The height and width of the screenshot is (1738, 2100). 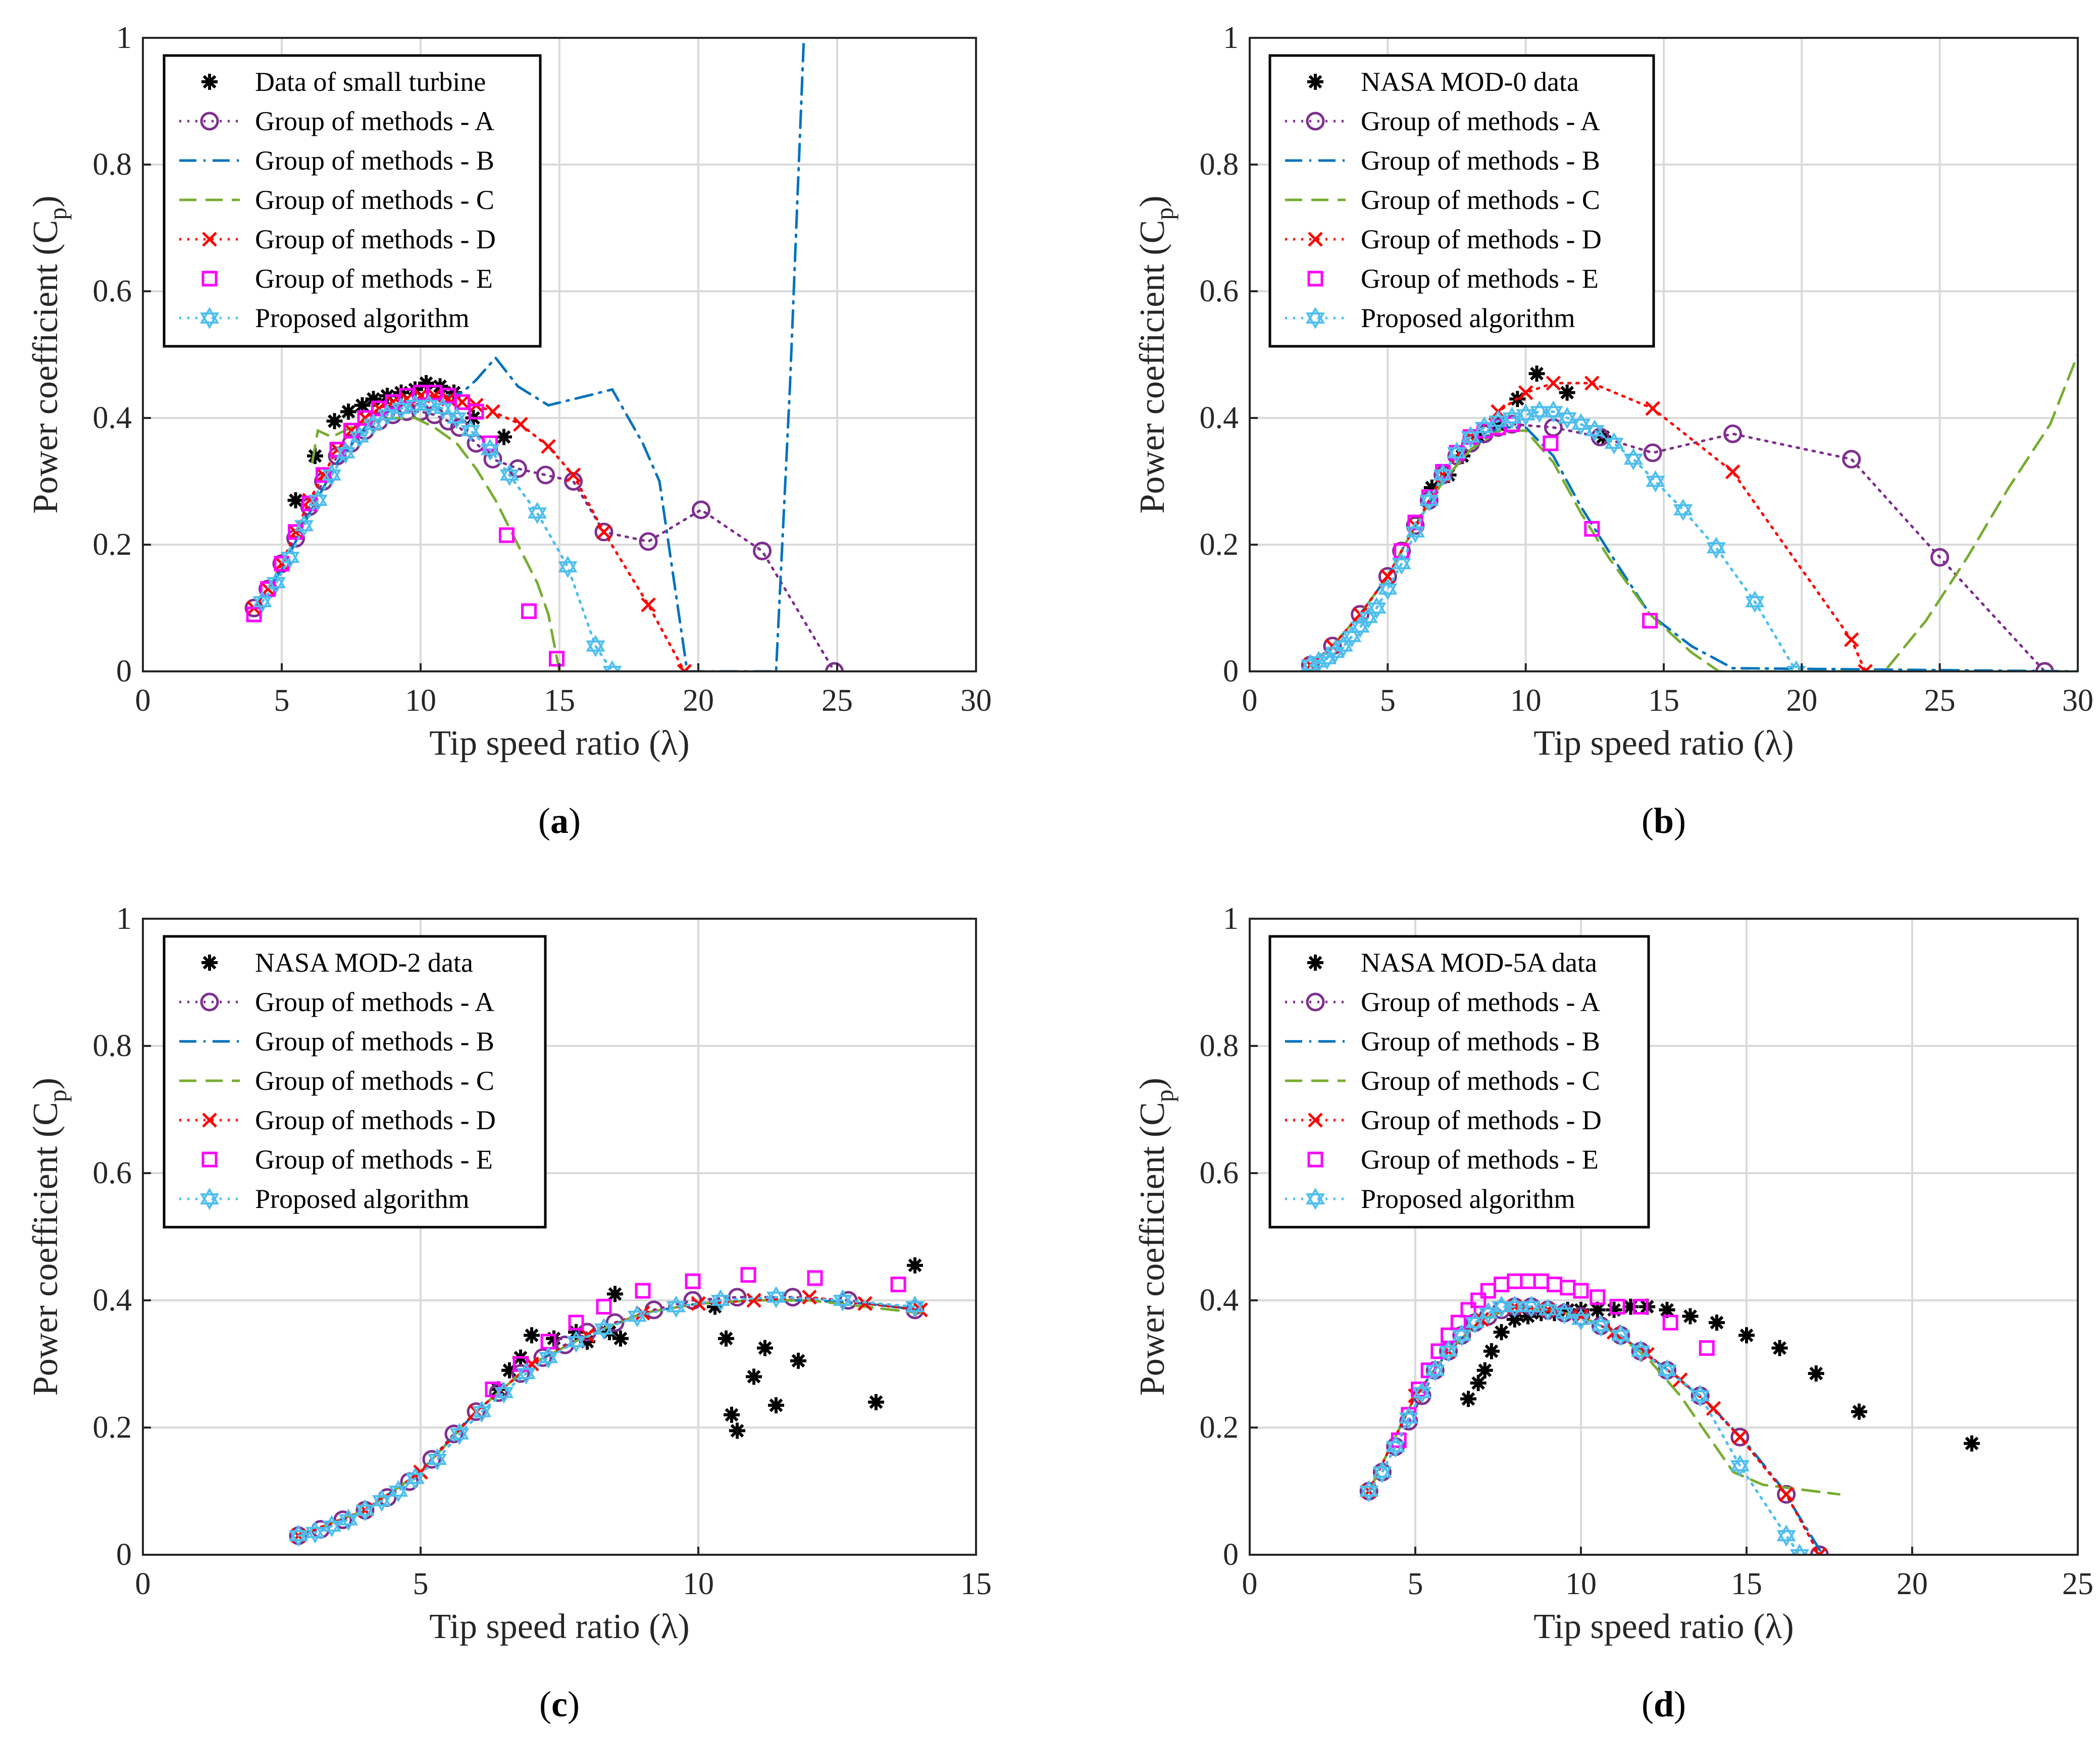 I want to click on legend-label: Data of small turbine, so click(x=370, y=82).